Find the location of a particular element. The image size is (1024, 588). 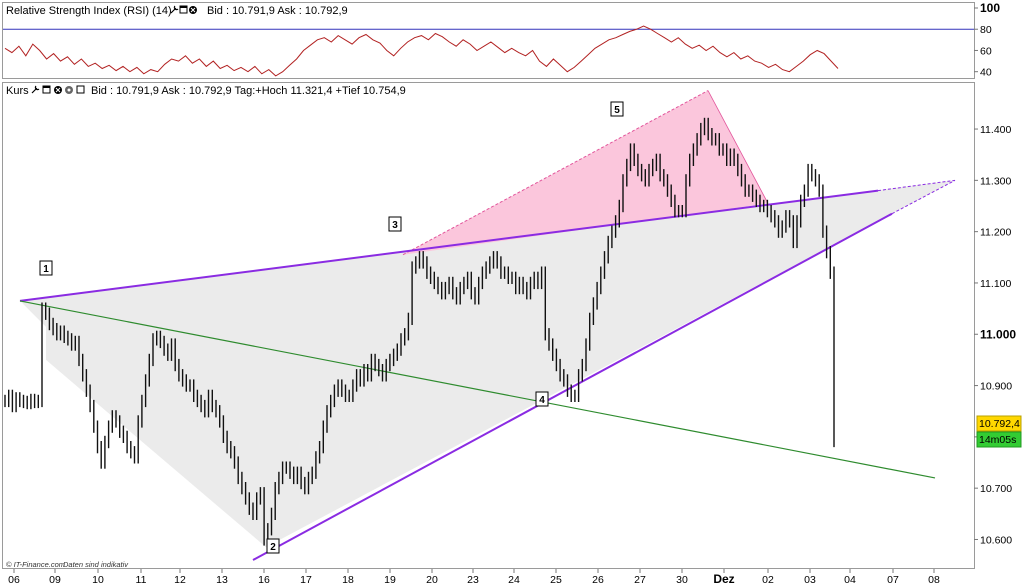

rsi-tick-label: 60 is located at coordinates (986, 51).